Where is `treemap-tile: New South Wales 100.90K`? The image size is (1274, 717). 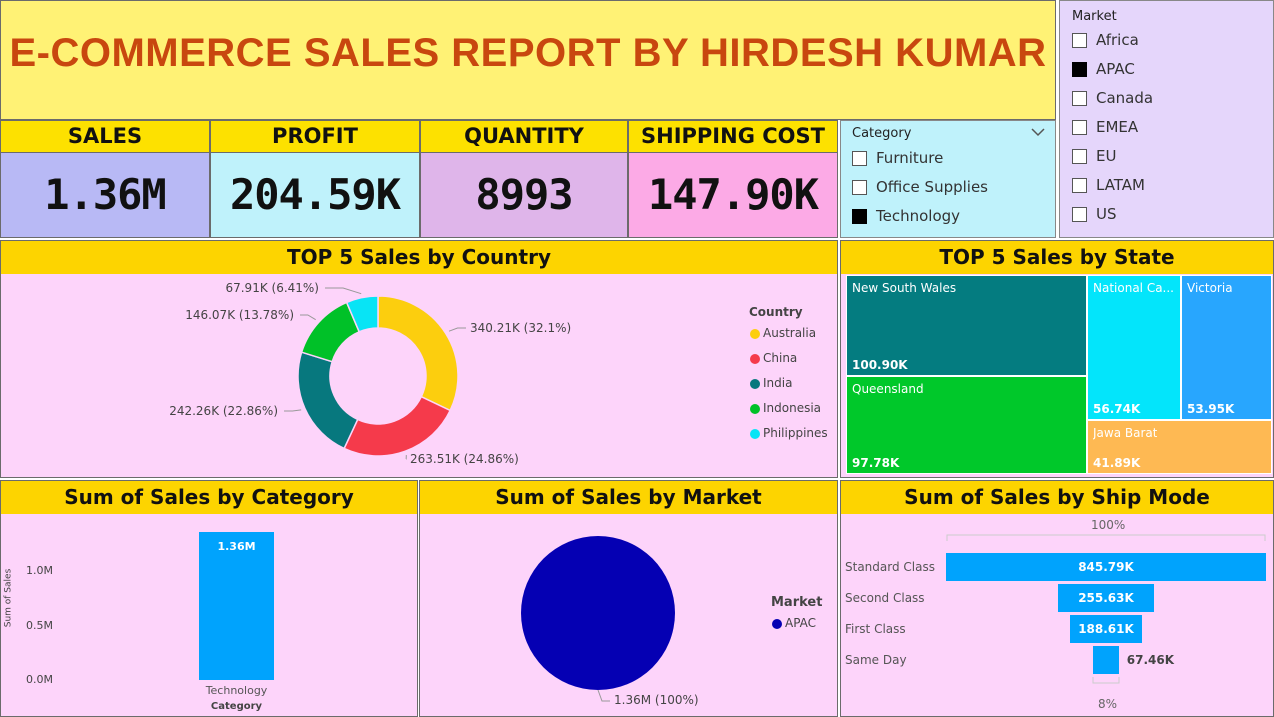 treemap-tile: New South Wales 100.90K is located at coordinates (966, 325).